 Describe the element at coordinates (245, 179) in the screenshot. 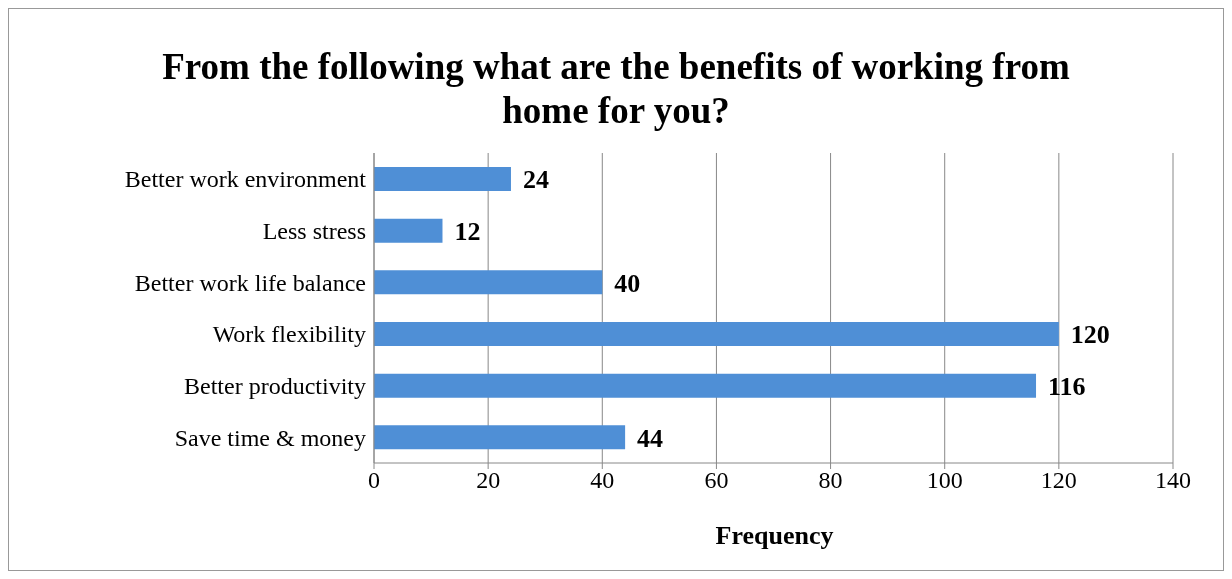

I see `y-tick-label: Better work environment` at that location.